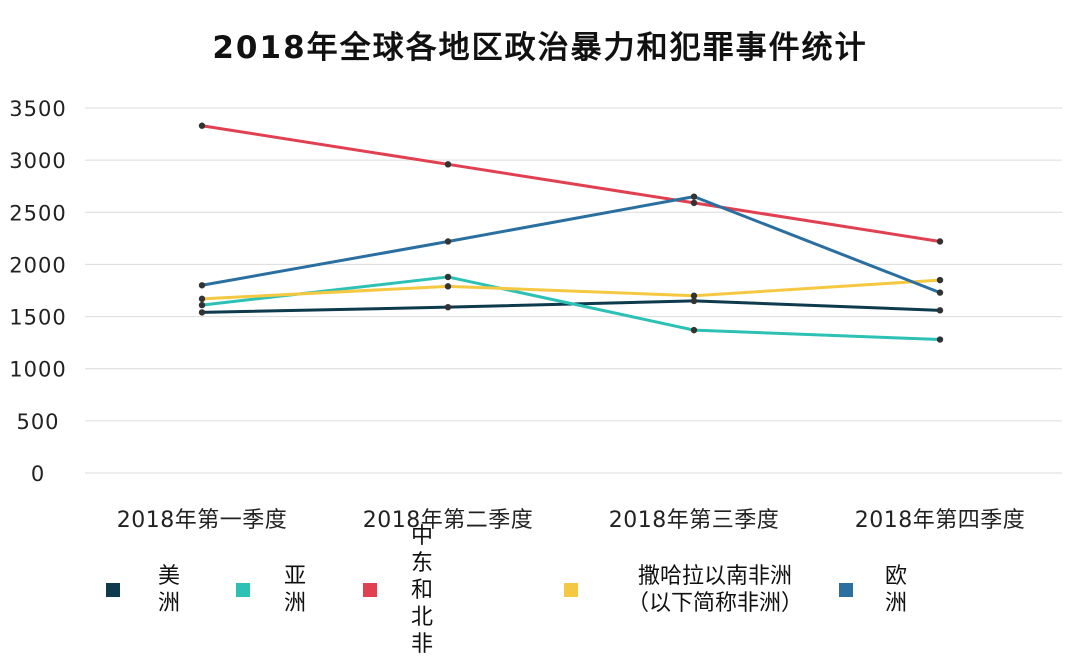 The height and width of the screenshot is (658, 1080). What do you see at coordinates (243, 590) in the screenshot?
I see `legend-swatch-asia` at bounding box center [243, 590].